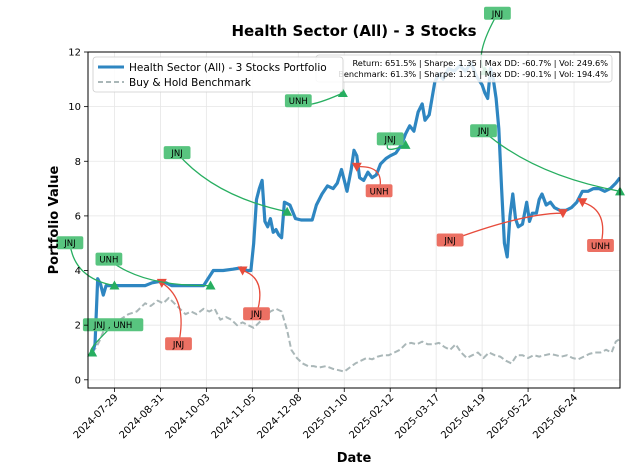 This screenshot has height=473, width=627. Describe the element at coordinates (74, 53) in the screenshot. I see `y-tick-label: 12` at that location.